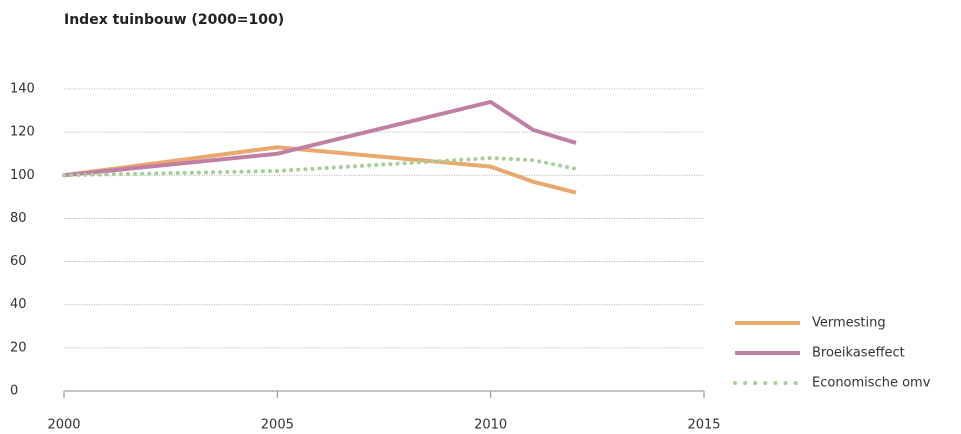  Describe the element at coordinates (18, 304) in the screenshot. I see `y-tick-label: 40` at that location.